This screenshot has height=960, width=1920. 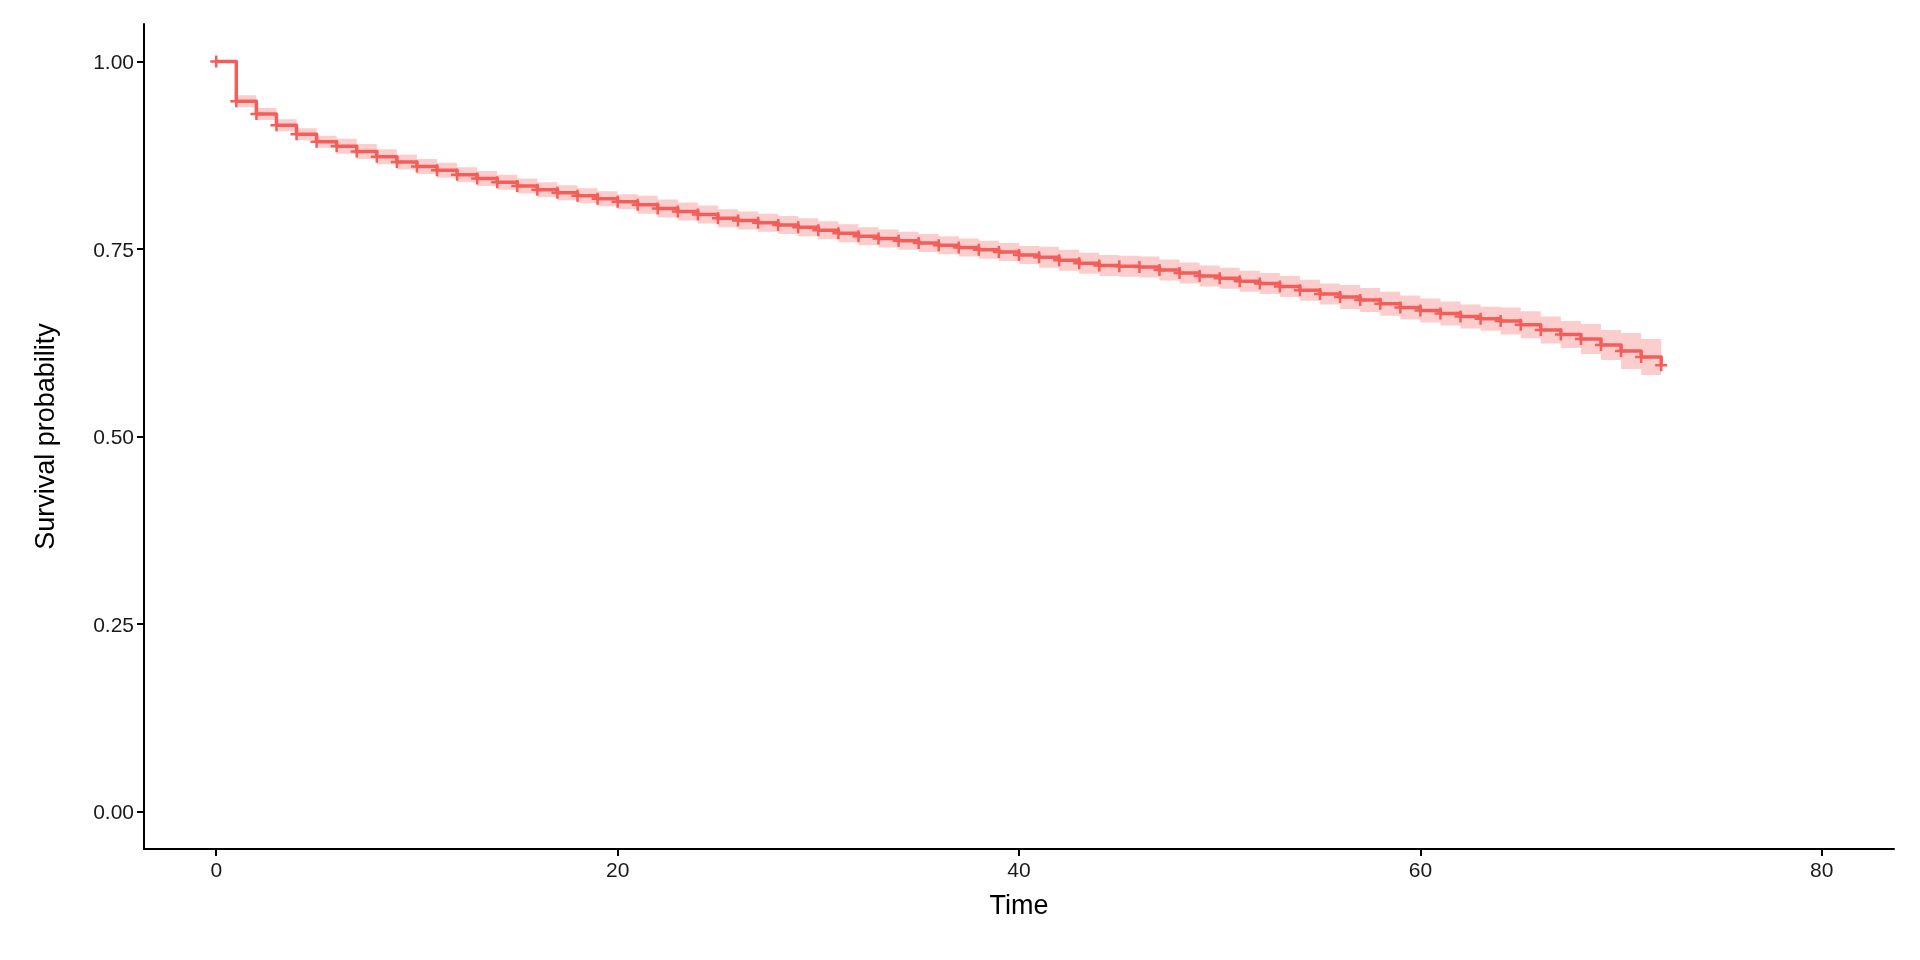 What do you see at coordinates (1019, 869) in the screenshot?
I see `x-tick-label: 40` at bounding box center [1019, 869].